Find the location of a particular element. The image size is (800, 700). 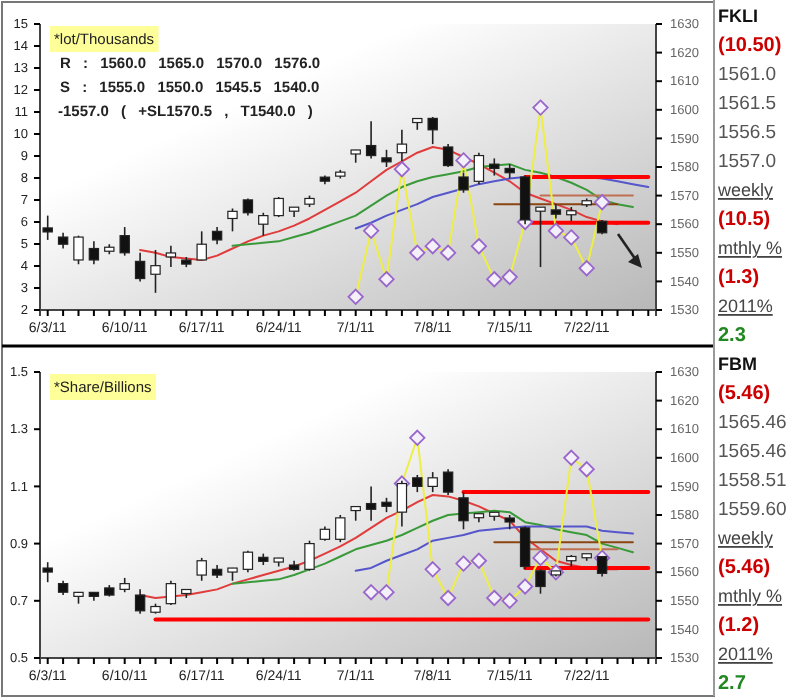

text: 1559.60 is located at coordinates (752, 510).